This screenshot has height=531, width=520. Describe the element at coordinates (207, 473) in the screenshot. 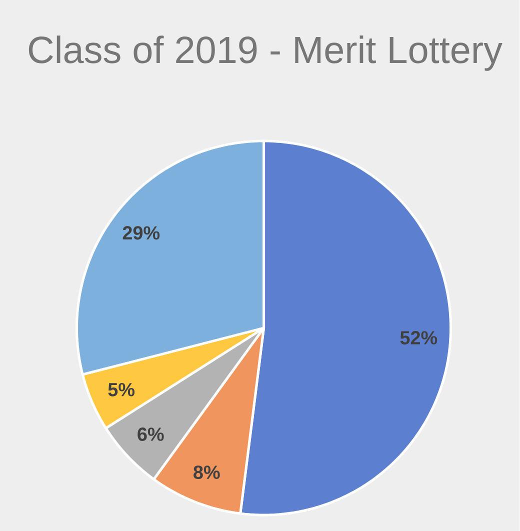

I see `data-label: 8%` at that location.